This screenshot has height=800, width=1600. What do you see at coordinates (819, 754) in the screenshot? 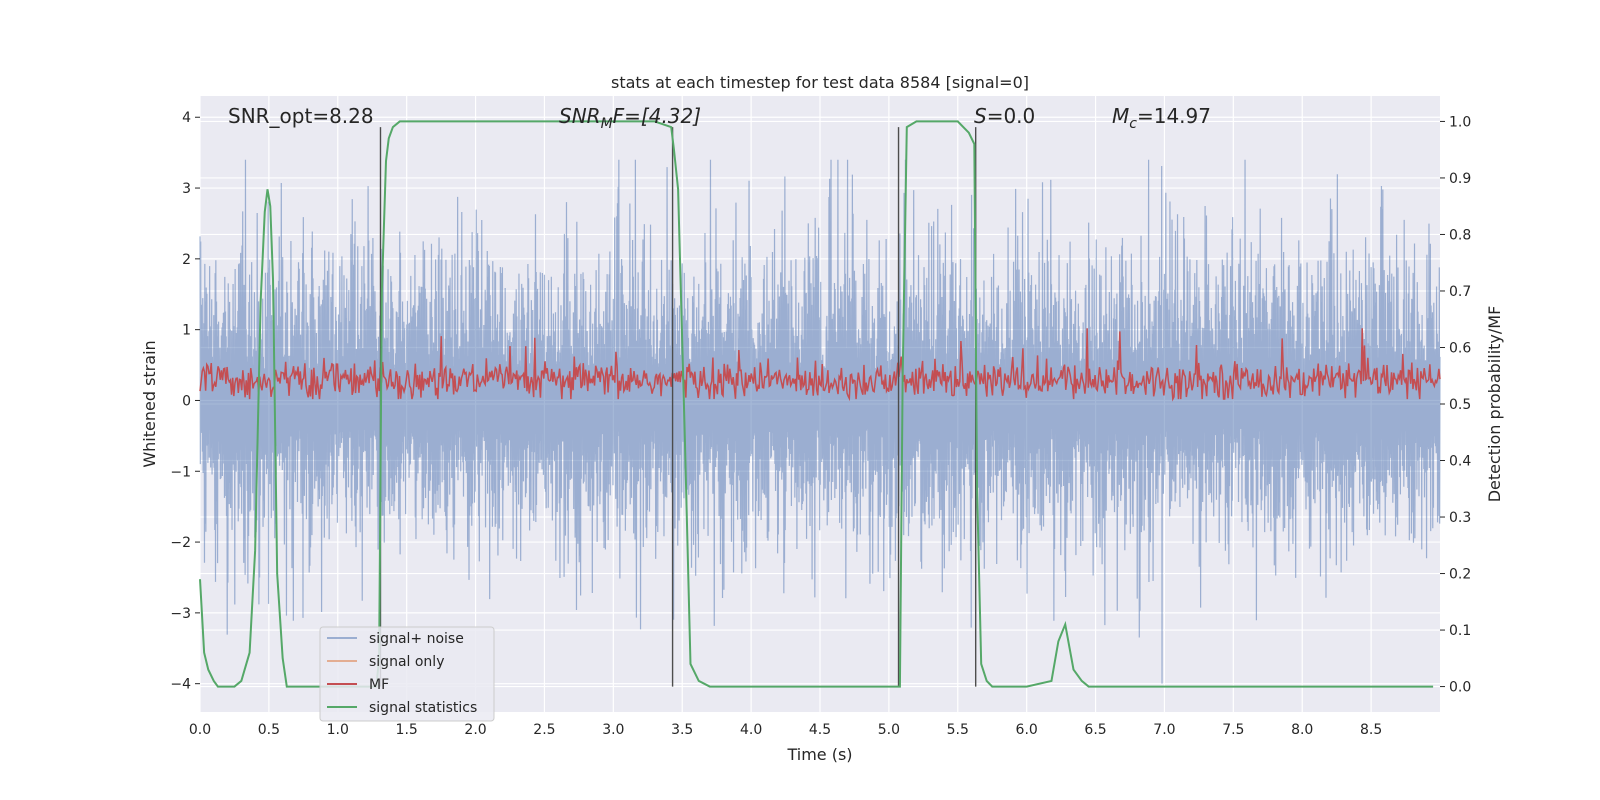
I see `x-axis-label: Time (s)` at bounding box center [819, 754].